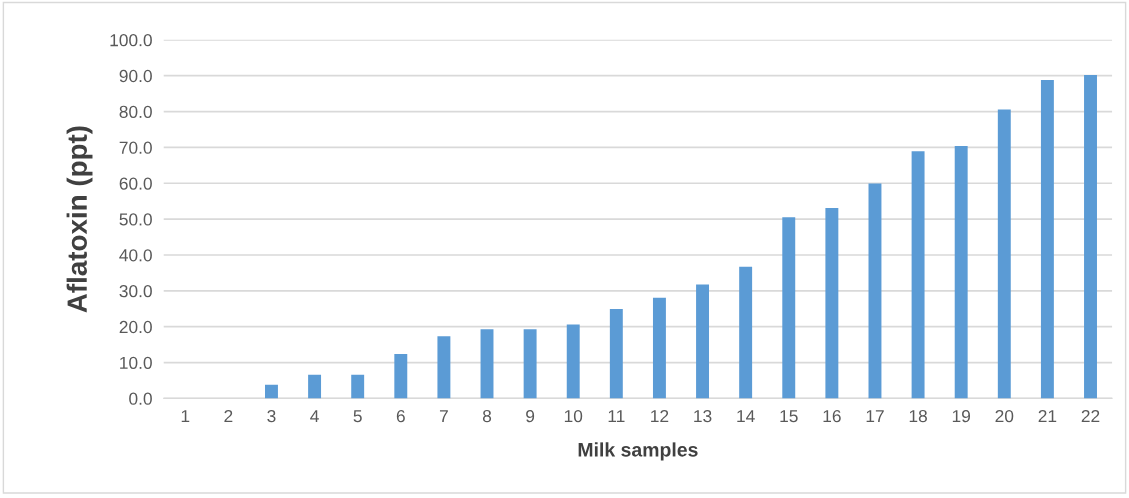 The image size is (1129, 498). Describe the element at coordinates (140, 398) in the screenshot. I see `y-tick-label: 0.0` at that location.